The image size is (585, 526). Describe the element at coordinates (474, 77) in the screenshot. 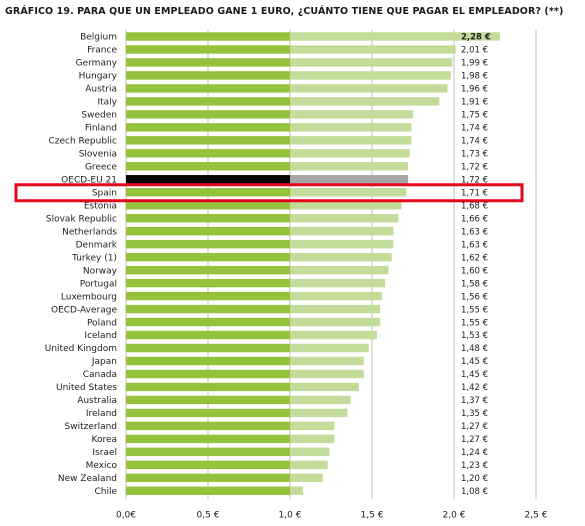

I see `value-label: 1,98 €` at that location.